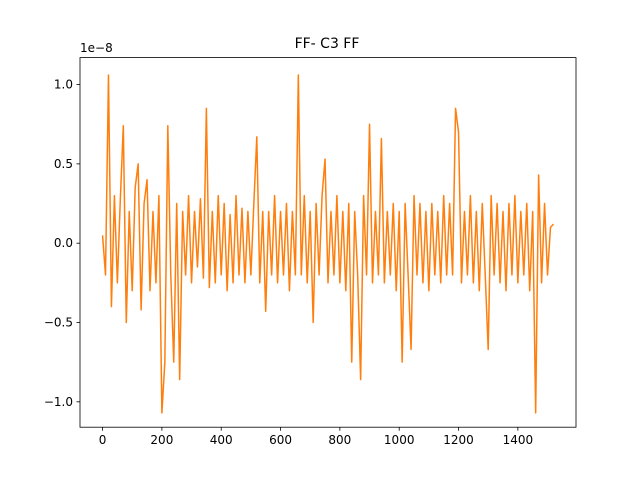 The width and height of the screenshot is (640, 480). What do you see at coordinates (327, 44) in the screenshot?
I see `chart-title: FF- C3 FF` at bounding box center [327, 44].